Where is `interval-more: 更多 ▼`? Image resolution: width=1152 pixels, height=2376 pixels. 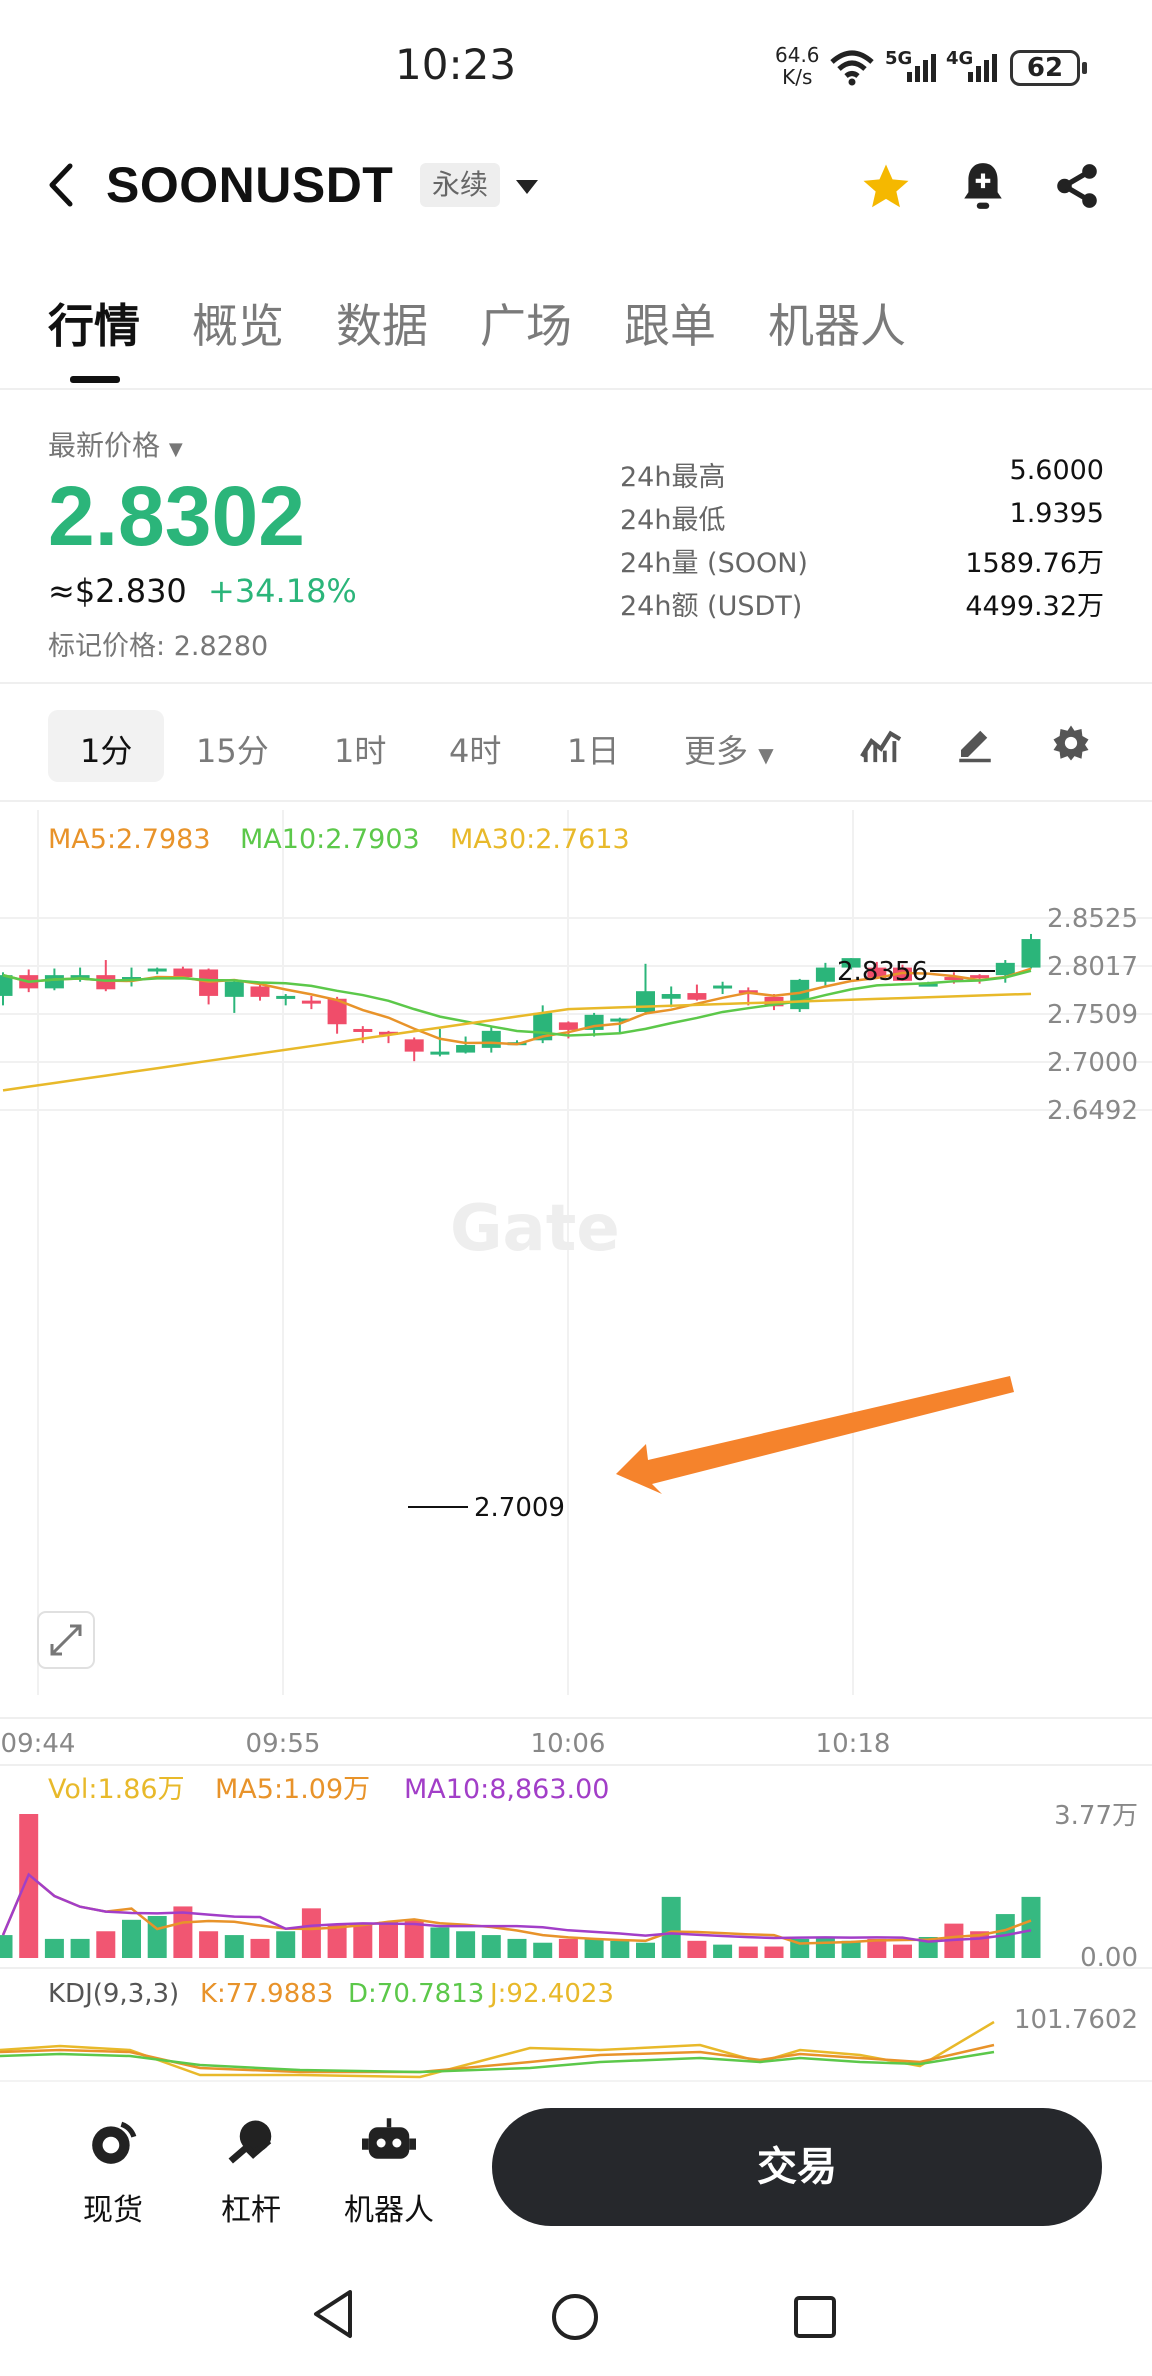
interval-more: 更多 ▼ is located at coordinates (729, 751).